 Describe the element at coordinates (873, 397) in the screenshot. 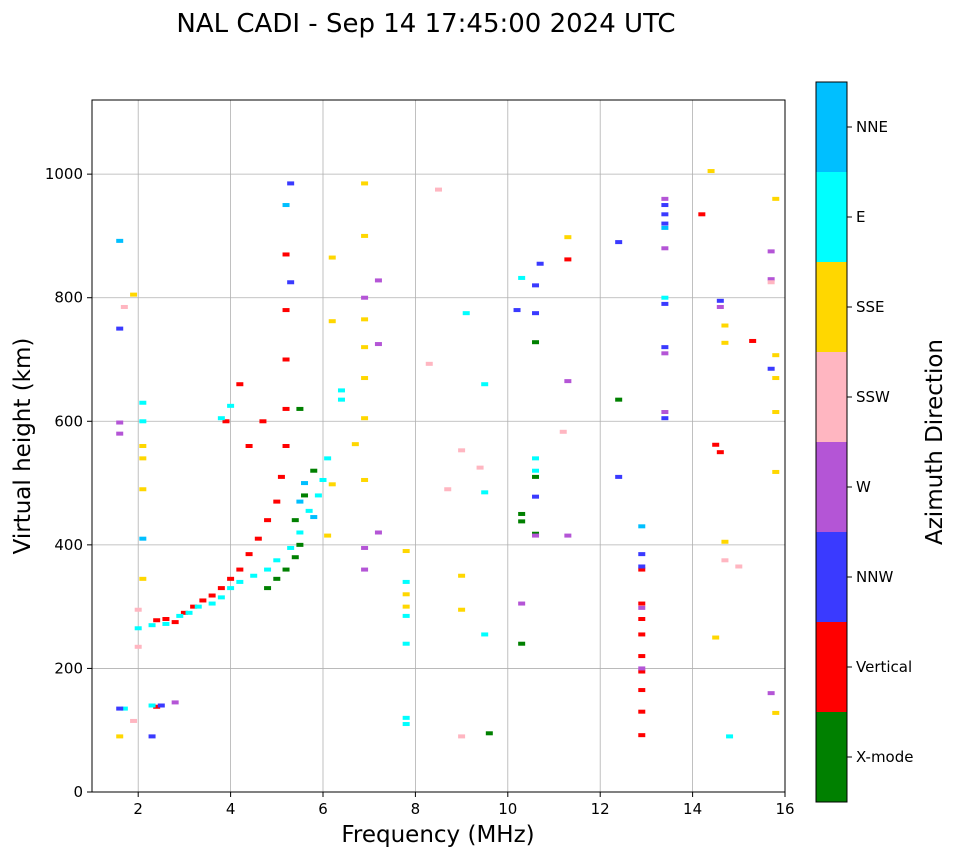

I see `colorbar-tick-label: SSW` at that location.